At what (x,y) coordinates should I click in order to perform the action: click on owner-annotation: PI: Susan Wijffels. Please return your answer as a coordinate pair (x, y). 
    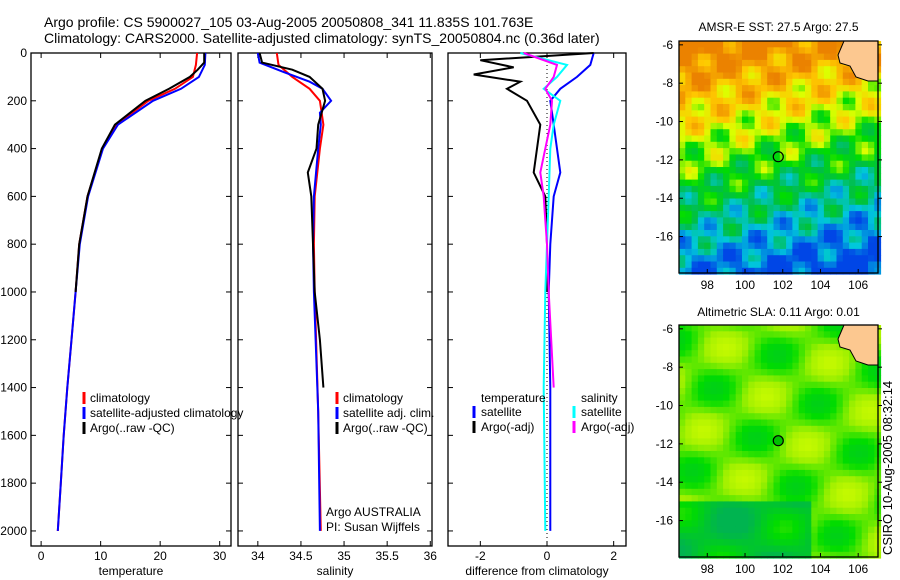
    Looking at the image, I should click on (373, 527).